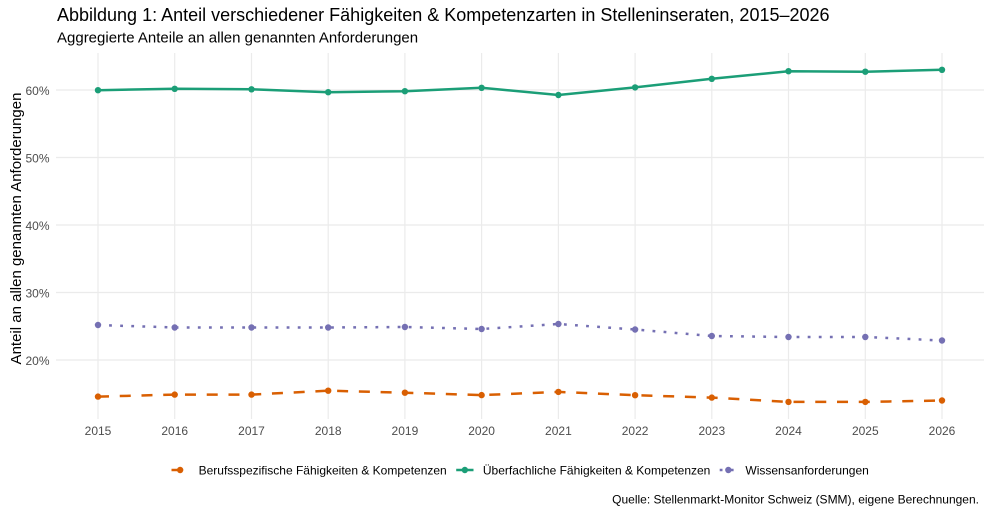  Describe the element at coordinates (806, 471) in the screenshot. I see `svg-text: Wissensanforderungen` at that location.